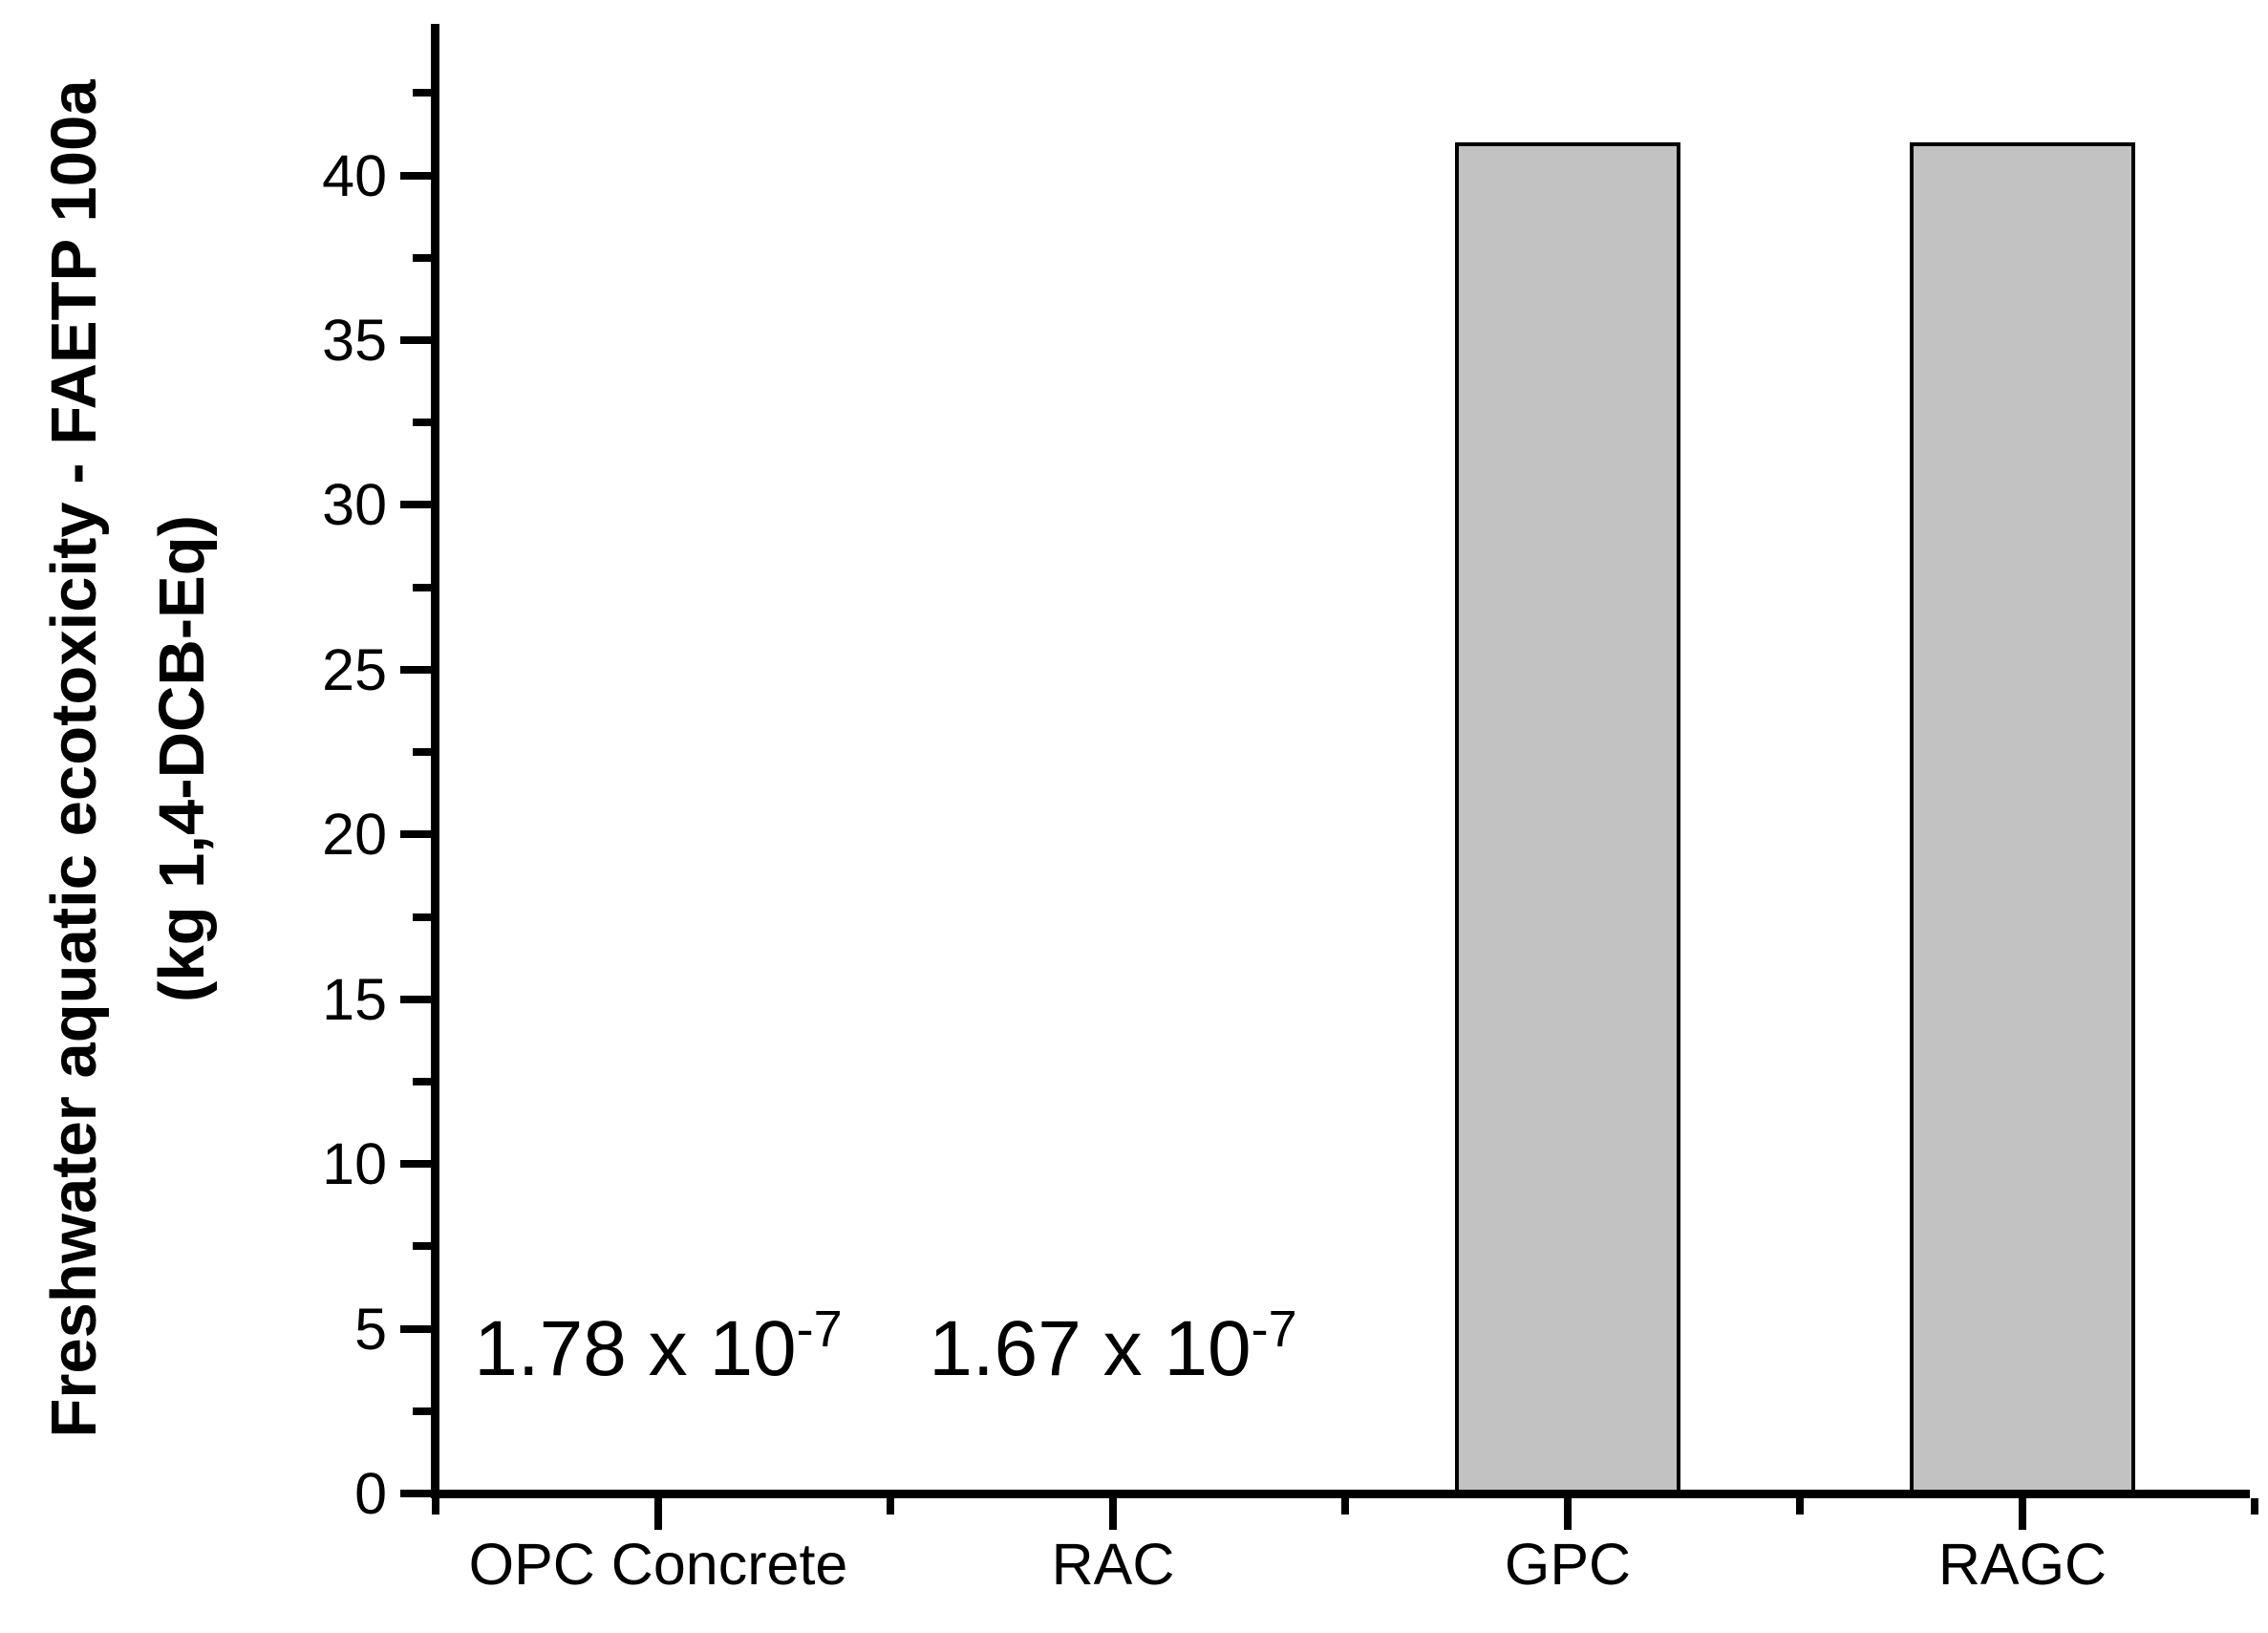 The image size is (2268, 1633). What do you see at coordinates (658, 1564) in the screenshot?
I see `x-category-label: OPC Concrete` at bounding box center [658, 1564].